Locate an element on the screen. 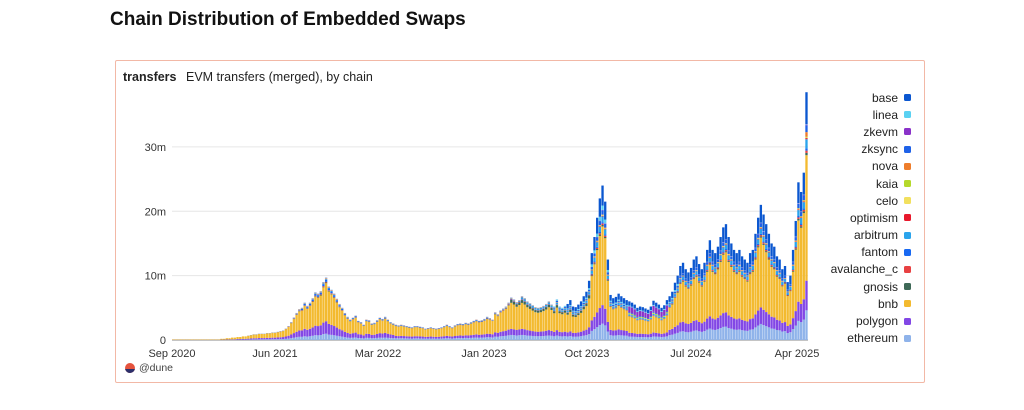 This screenshot has height=410, width=1024. legend-item-polygon: polygon is located at coordinates (851, 320).